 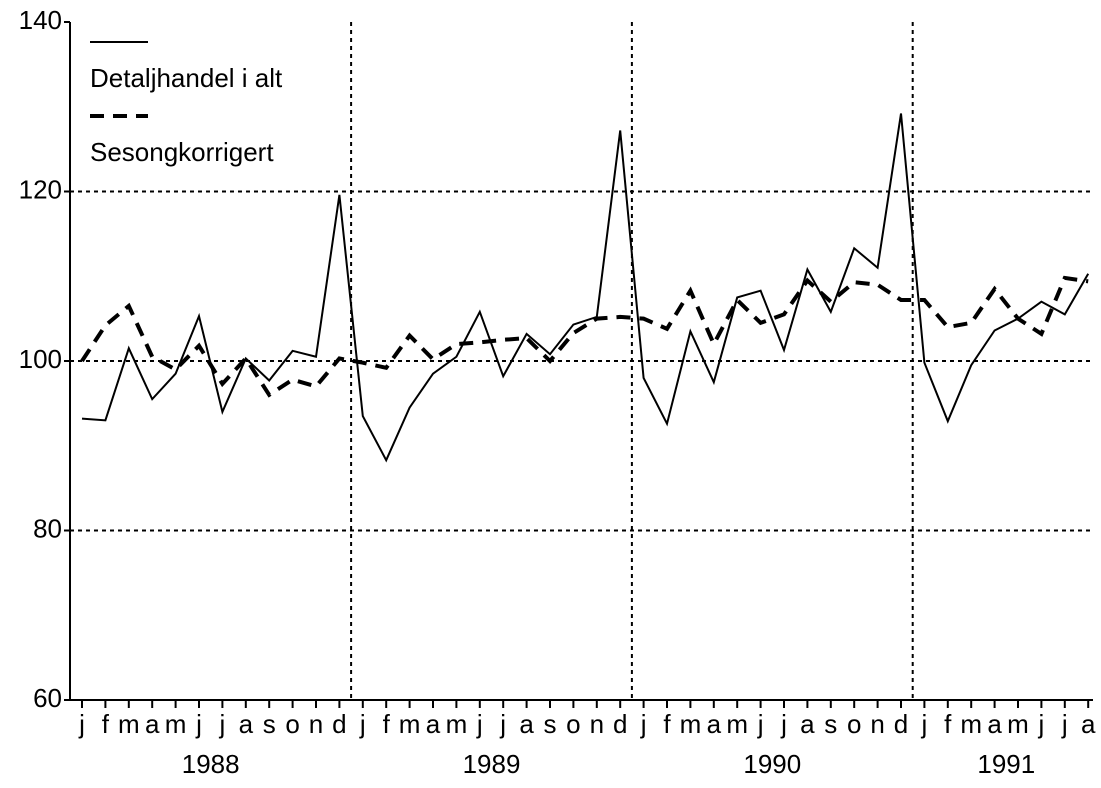 I want to click on legend-label: Detaljhandel i alt, so click(x=186, y=78).